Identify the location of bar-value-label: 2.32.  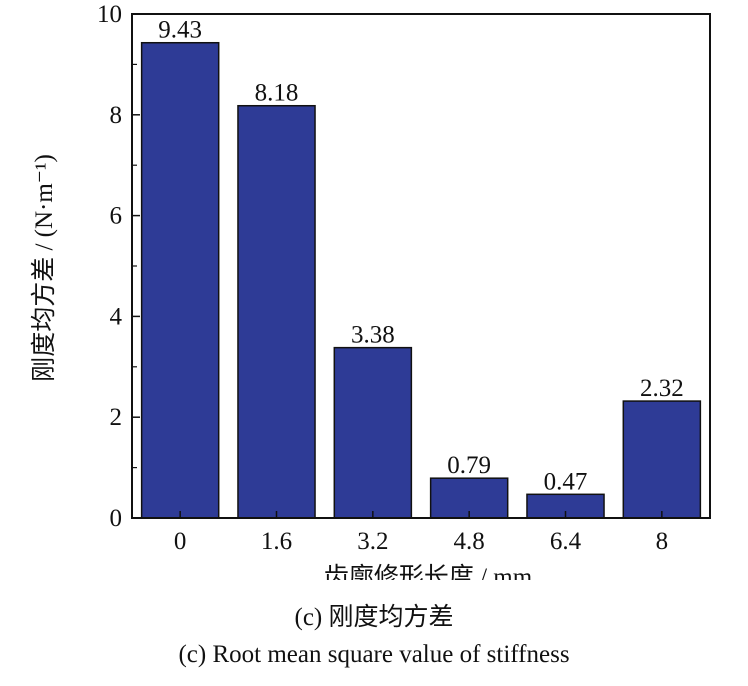
(662, 388).